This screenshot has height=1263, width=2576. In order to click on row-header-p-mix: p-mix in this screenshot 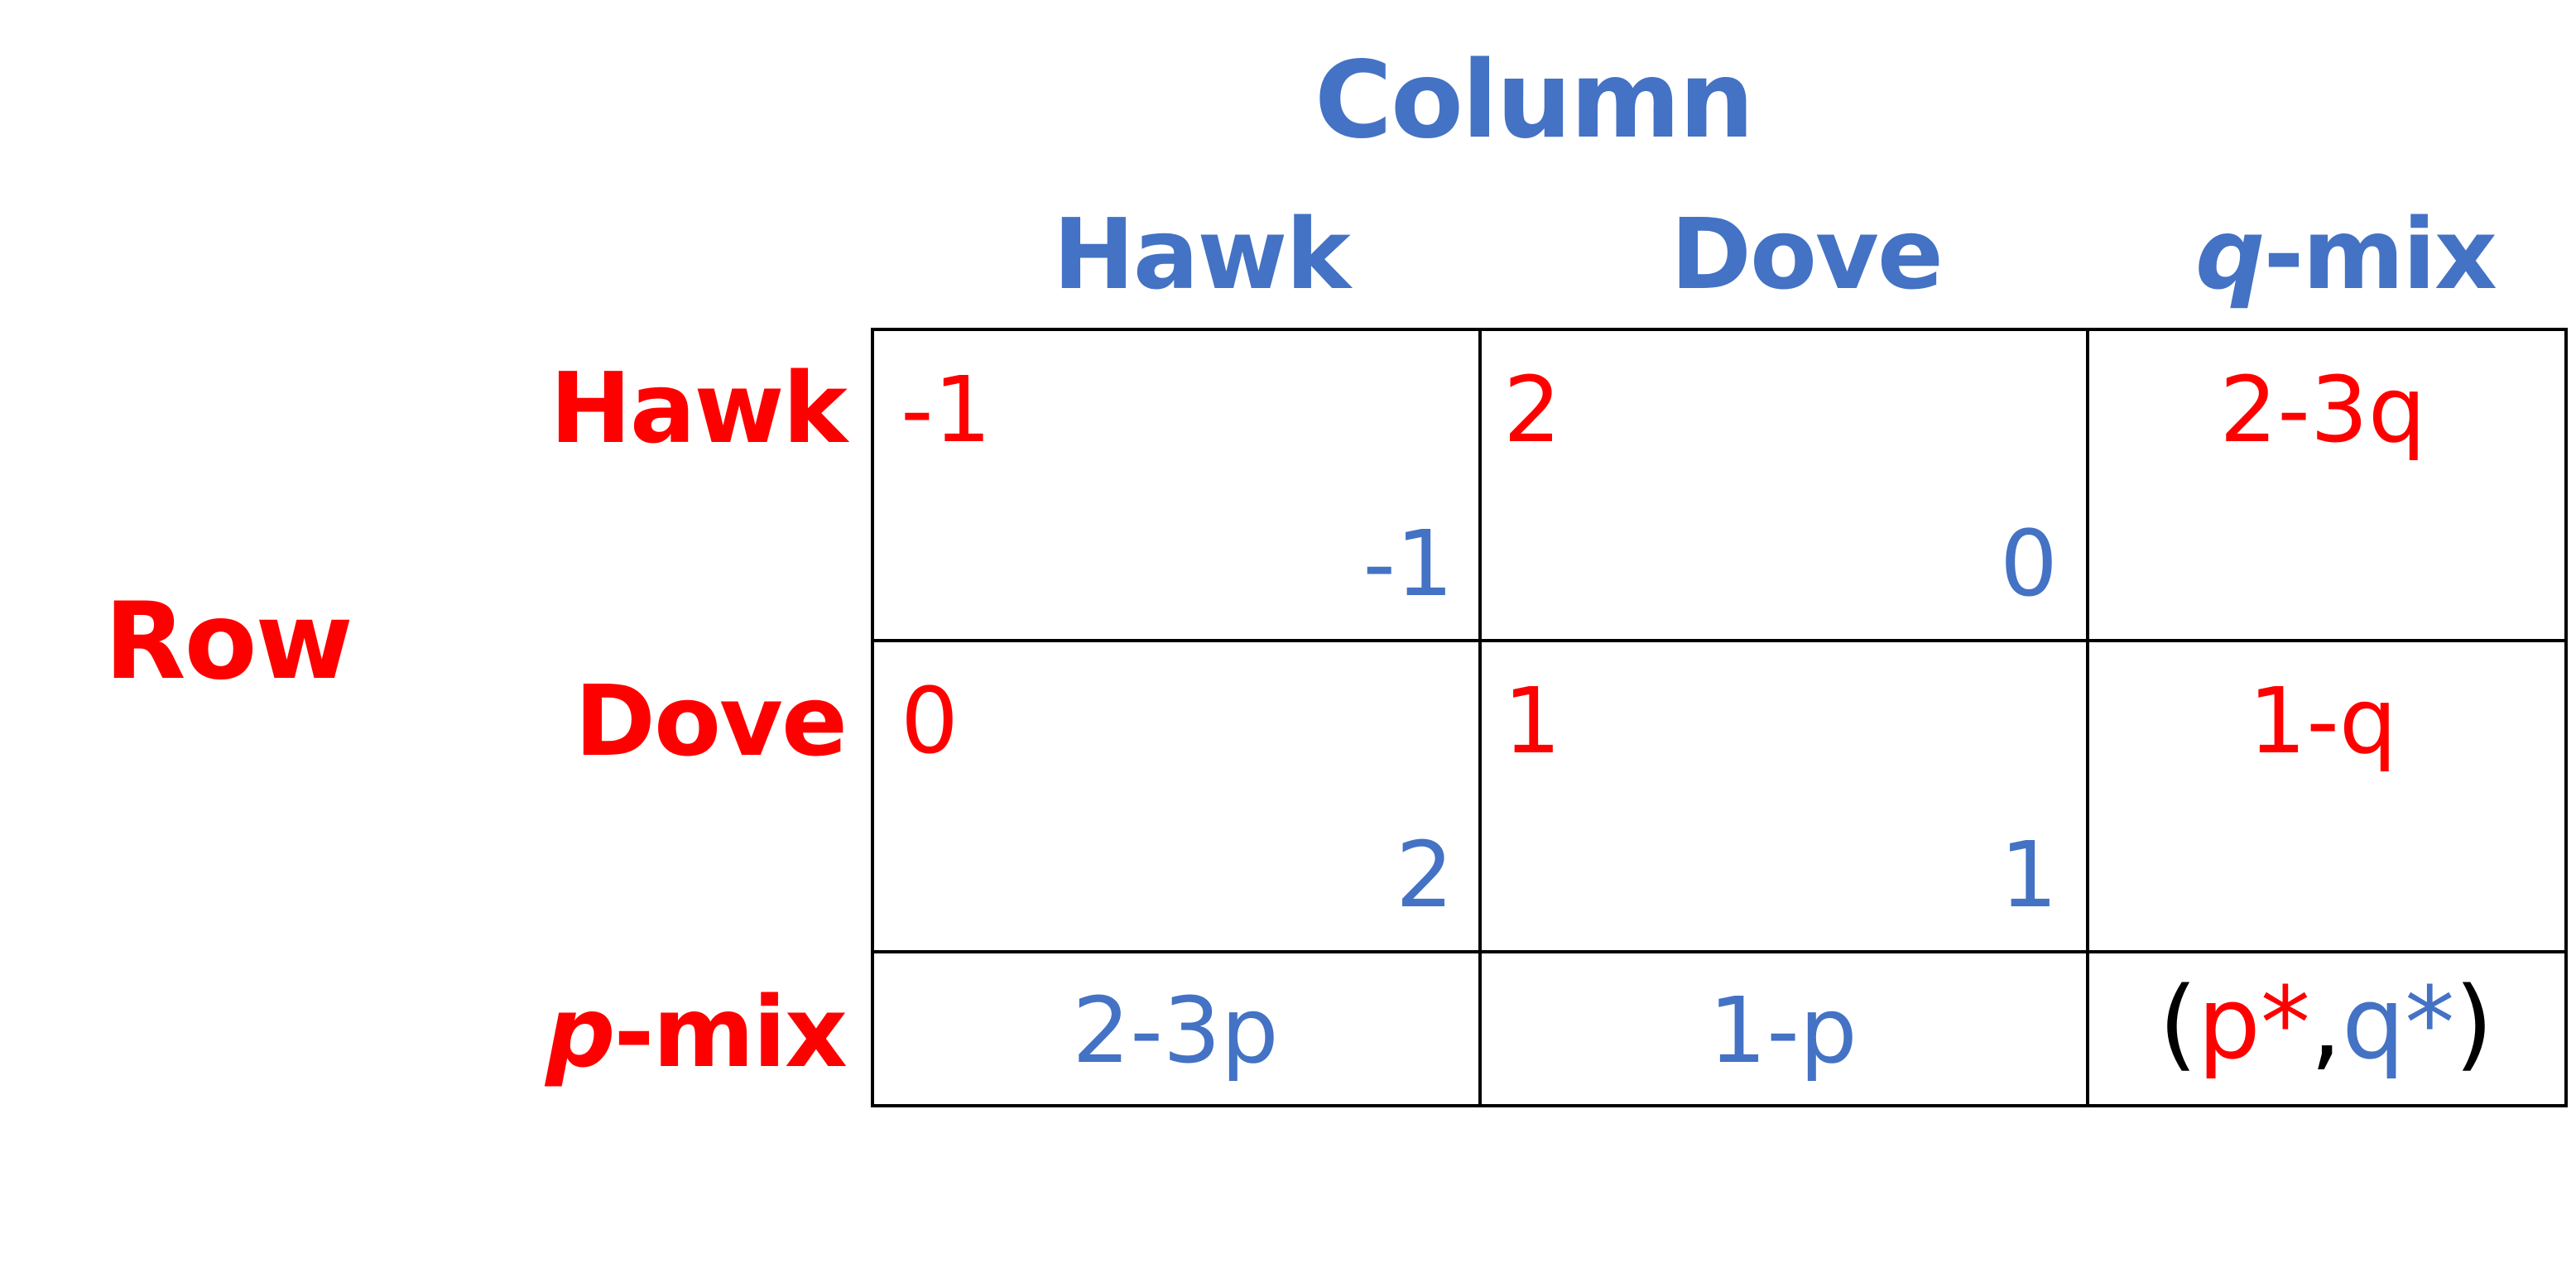, I will do `click(696, 1032)`.